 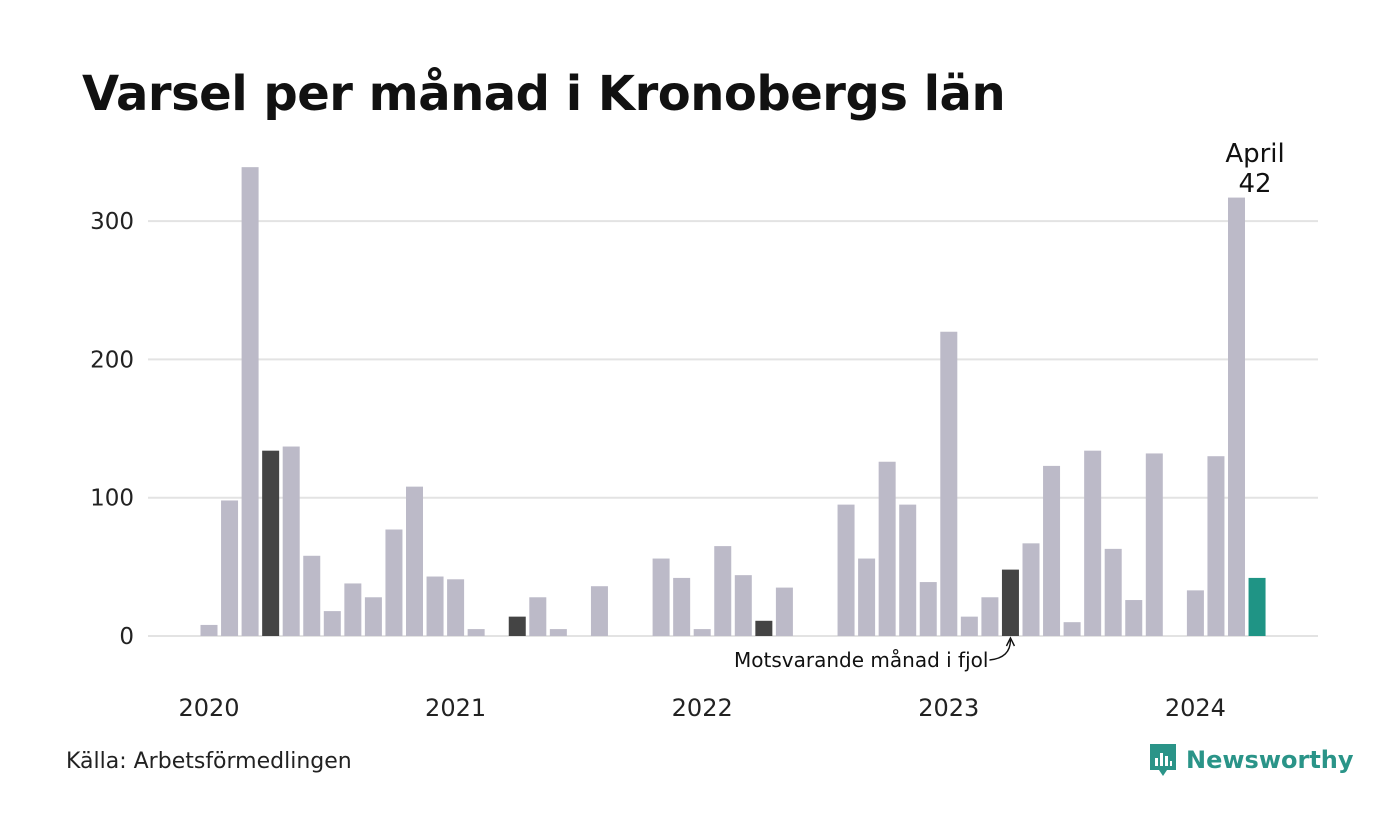 I want to click on y-tick-label: 100, so click(x=112, y=499).